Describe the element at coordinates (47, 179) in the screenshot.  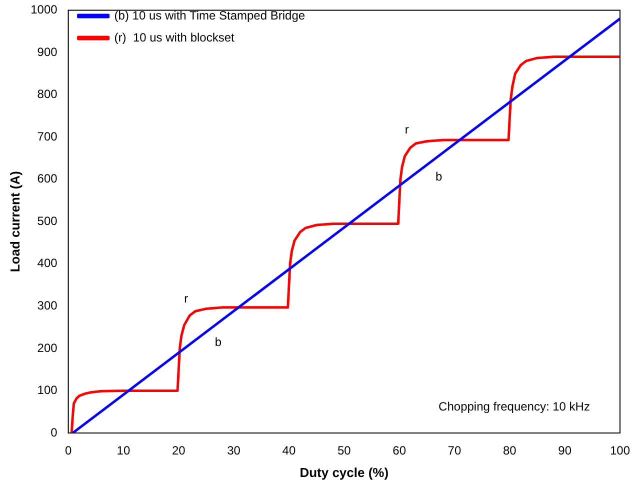
I see `y-tick-label: 600` at that location.